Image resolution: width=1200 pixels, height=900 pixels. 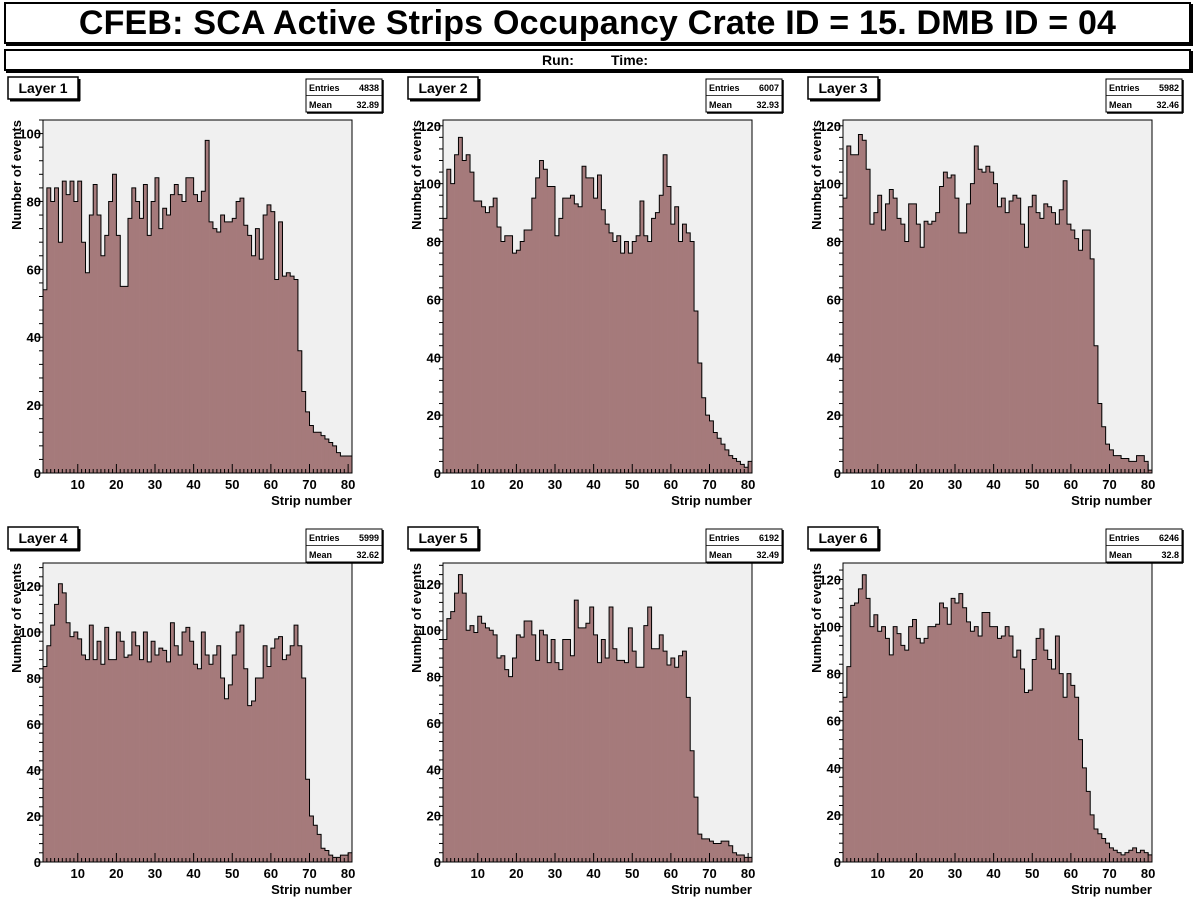 I want to click on x-tick-label: 40, so click(x=193, y=873).